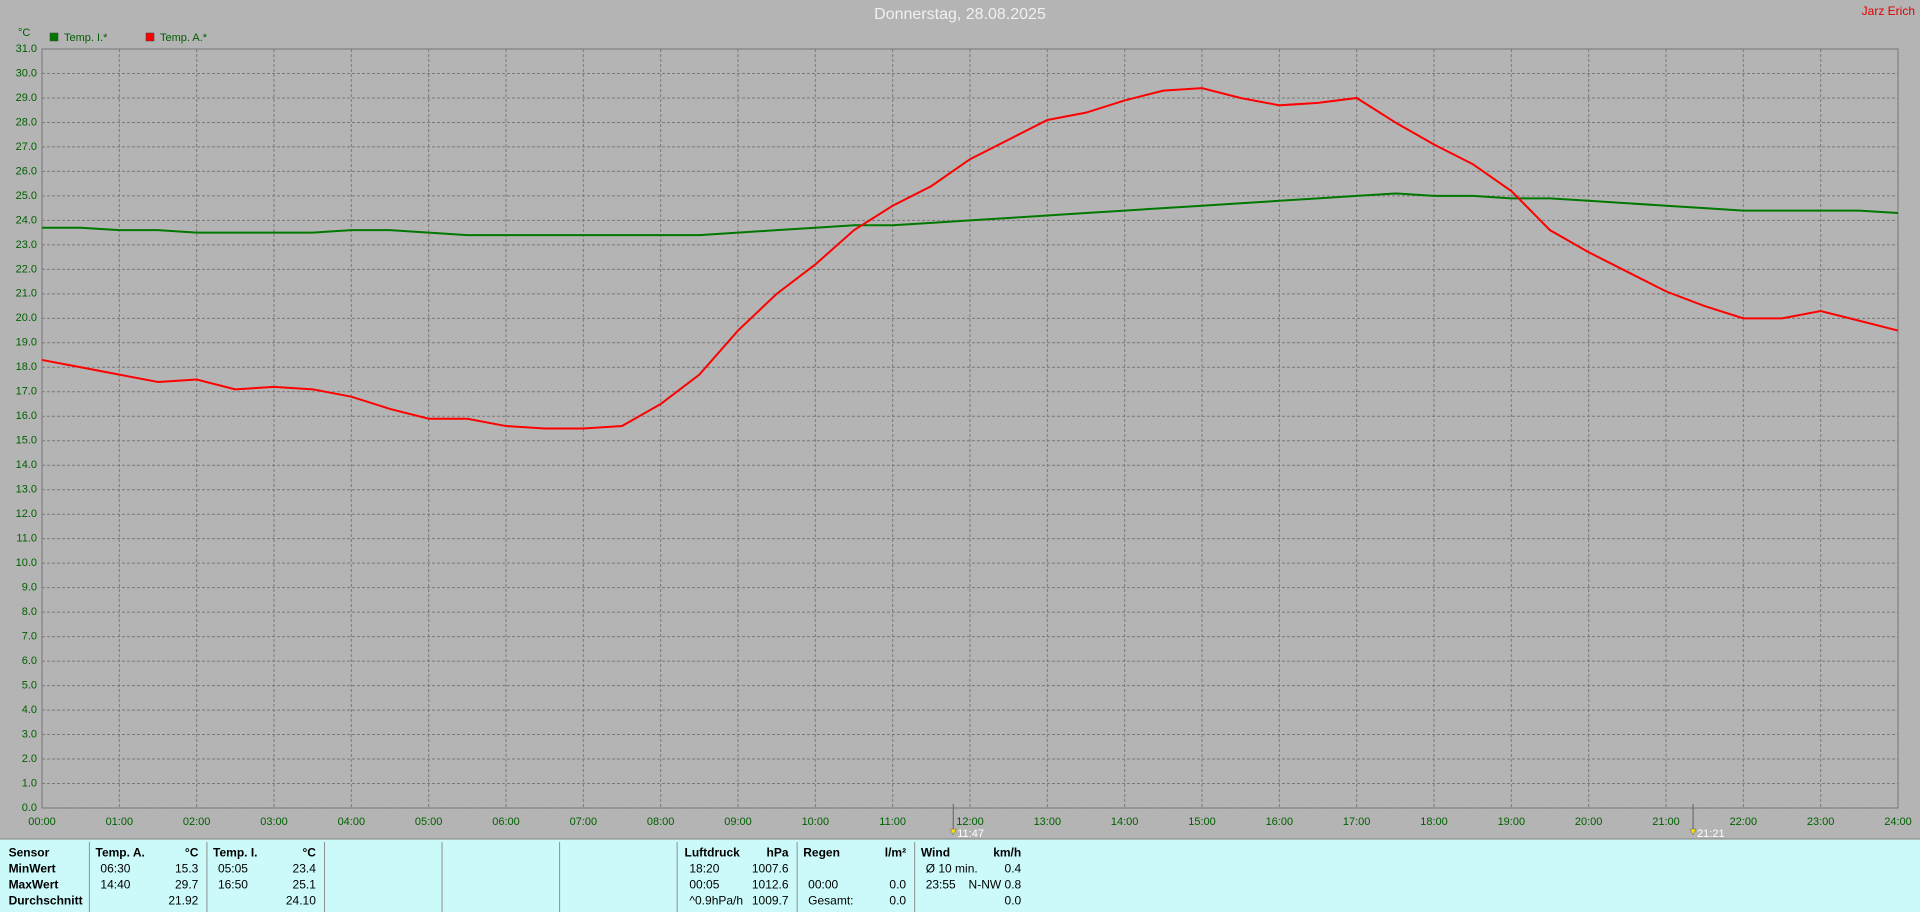 Image resolution: width=1920 pixels, height=912 pixels. Describe the element at coordinates (26, 441) in the screenshot. I see `y-tick-label: 15.0` at that location.